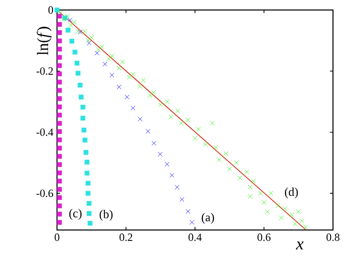  I want to click on annotation: (c), so click(75, 214).